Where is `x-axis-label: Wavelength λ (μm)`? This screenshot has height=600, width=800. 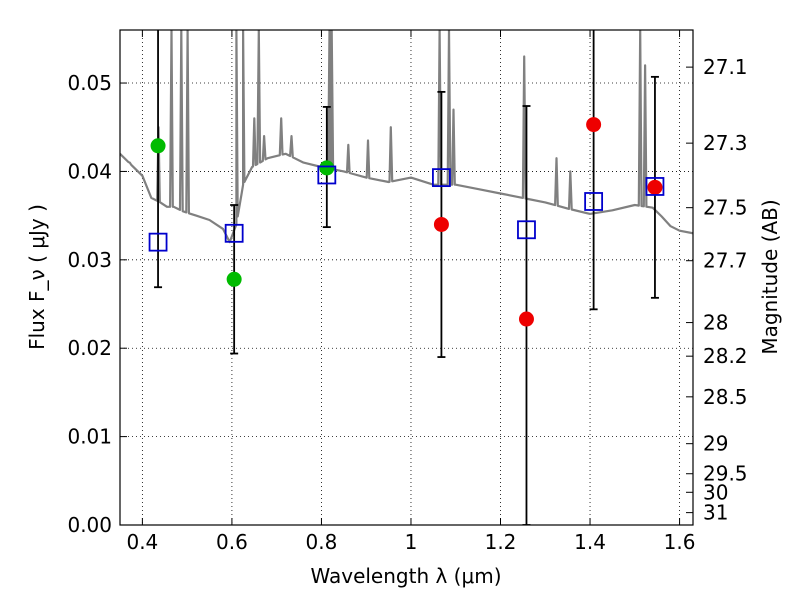 x-axis-label: Wavelength λ (μm) is located at coordinates (405, 576).